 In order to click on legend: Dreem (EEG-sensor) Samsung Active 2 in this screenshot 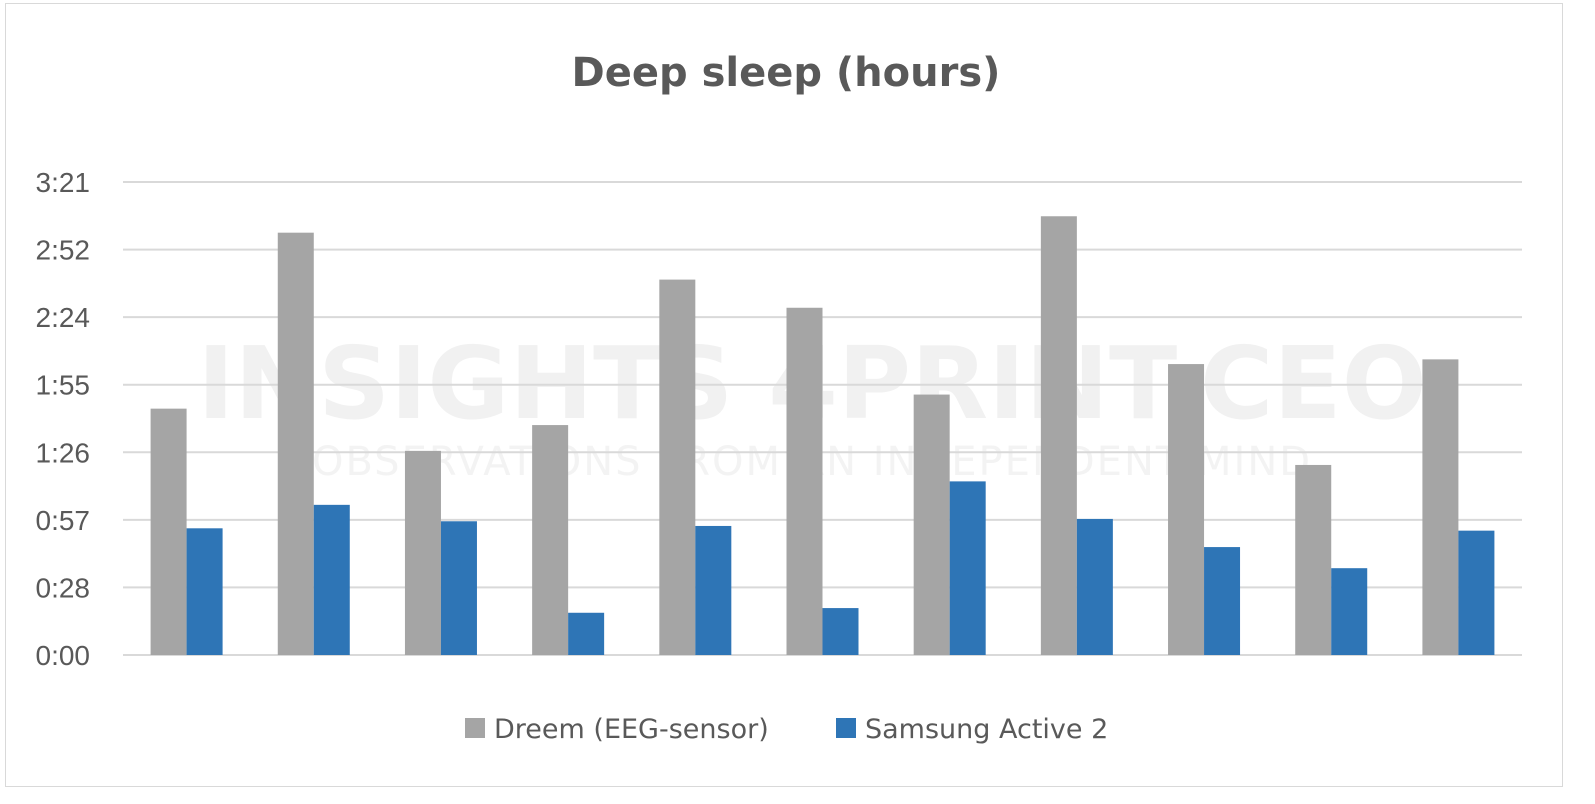, I will do `click(786, 729)`.